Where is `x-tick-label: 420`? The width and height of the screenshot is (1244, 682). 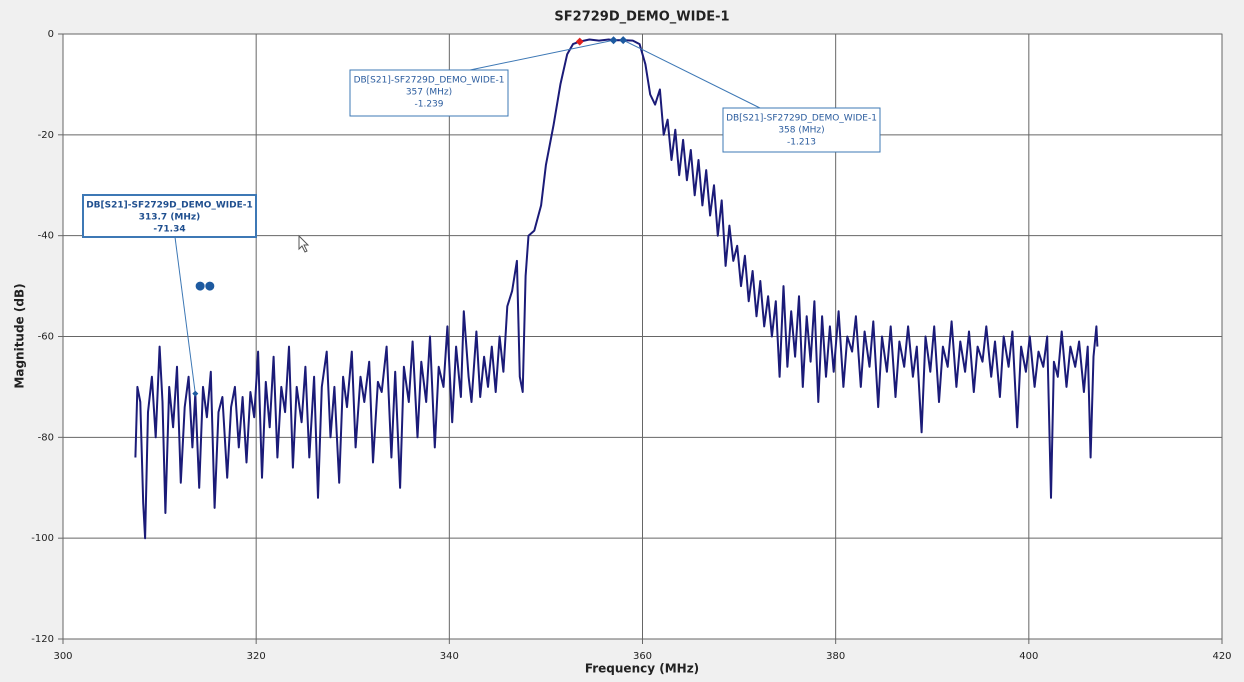
x-tick-label: 420 is located at coordinates (1221, 656).